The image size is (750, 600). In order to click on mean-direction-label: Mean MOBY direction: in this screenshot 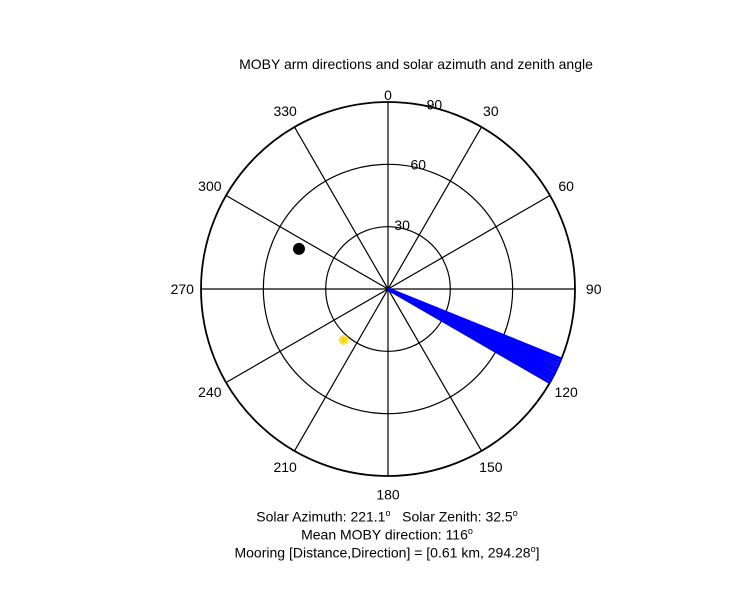, I will do `click(371, 534)`.